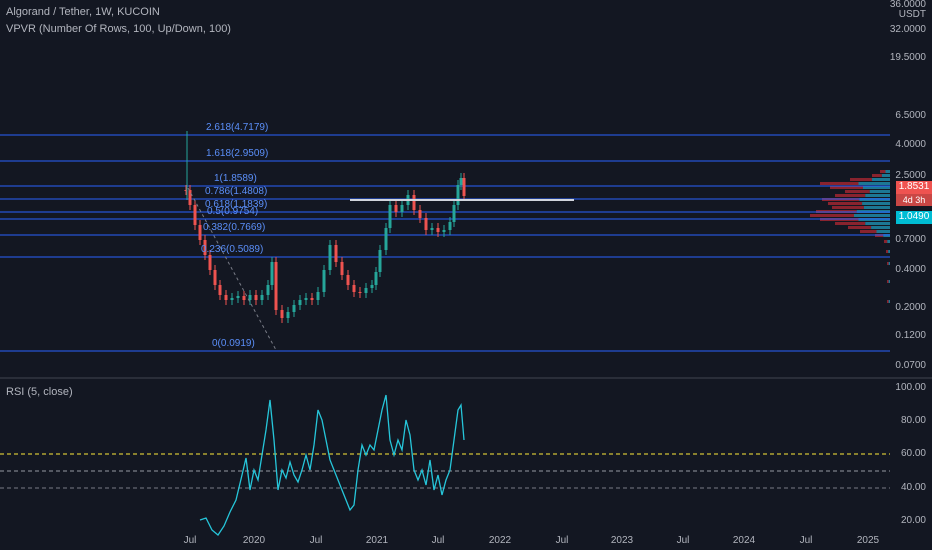 Image resolution: width=932 pixels, height=550 pixels. What do you see at coordinates (325, 227) in the screenshot?
I see `price-candles` at bounding box center [325, 227].